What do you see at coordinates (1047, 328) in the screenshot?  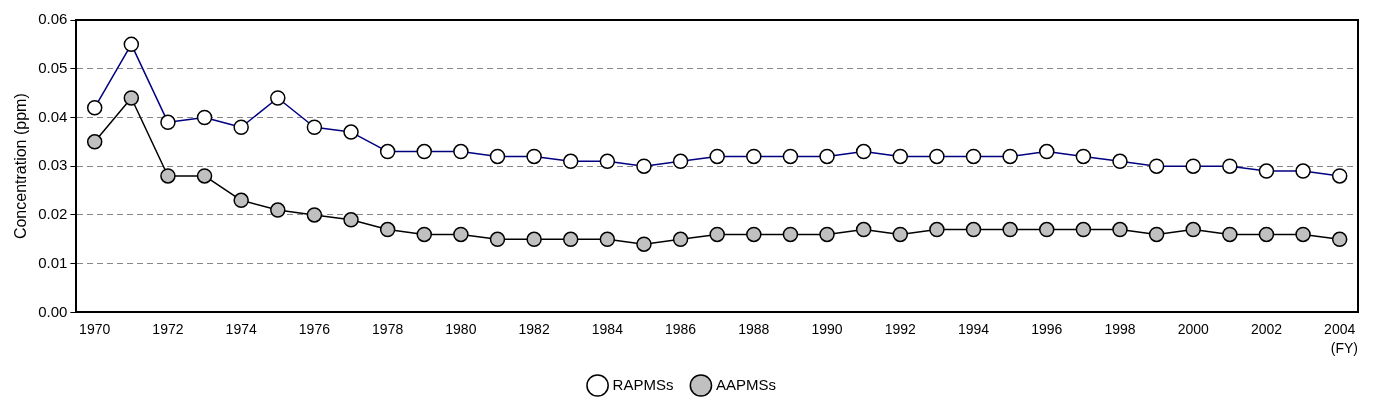 I see `x-tick-label: 1996` at bounding box center [1047, 328].